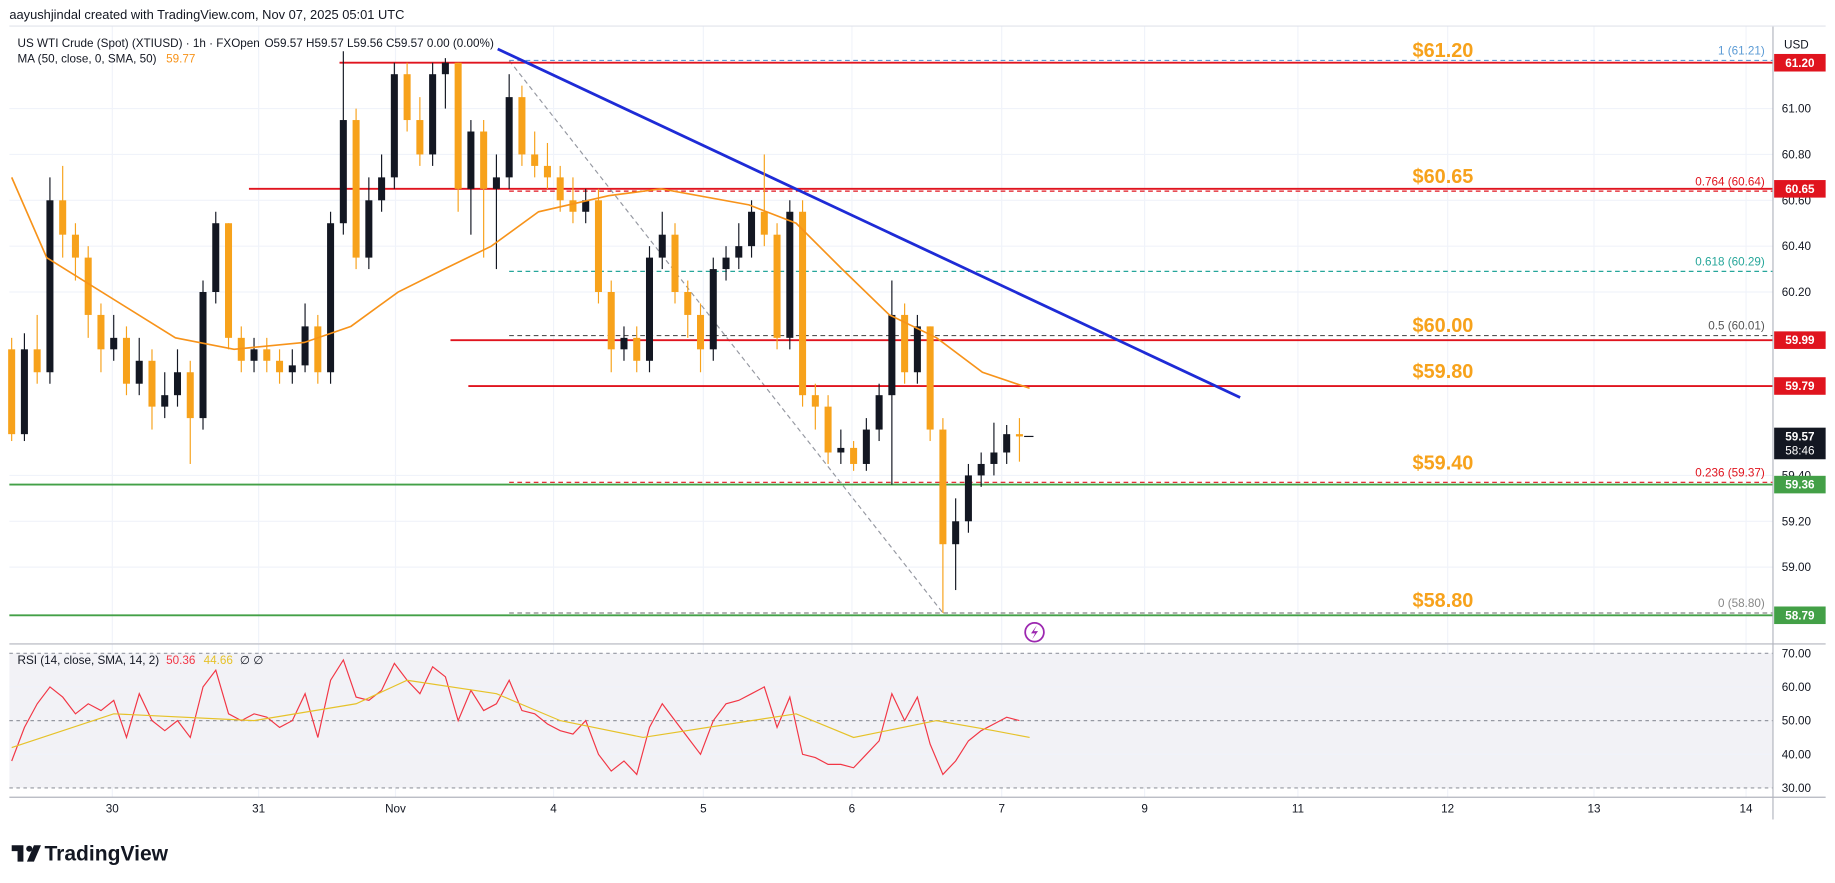 The image size is (1835, 883). Describe the element at coordinates (1797, 155) in the screenshot. I see `y-tick-label: 60.80` at that location.